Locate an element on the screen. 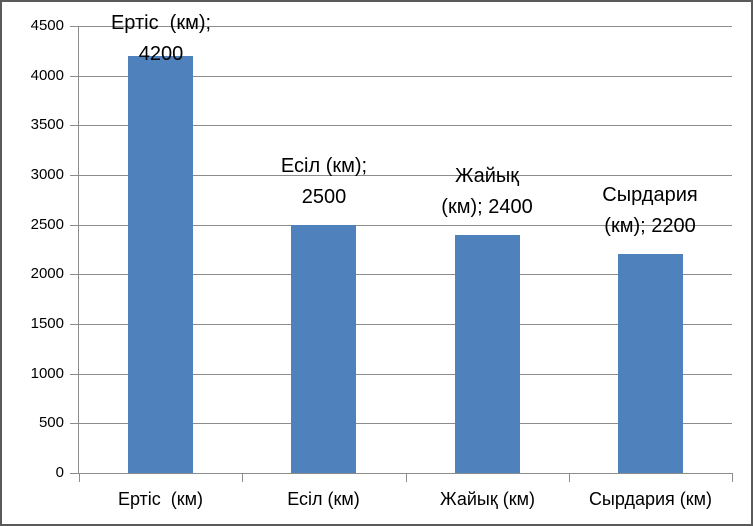 Image resolution: width=753 pixels, height=526 pixels. bar-data-label-line: Жайық is located at coordinates (487, 176).